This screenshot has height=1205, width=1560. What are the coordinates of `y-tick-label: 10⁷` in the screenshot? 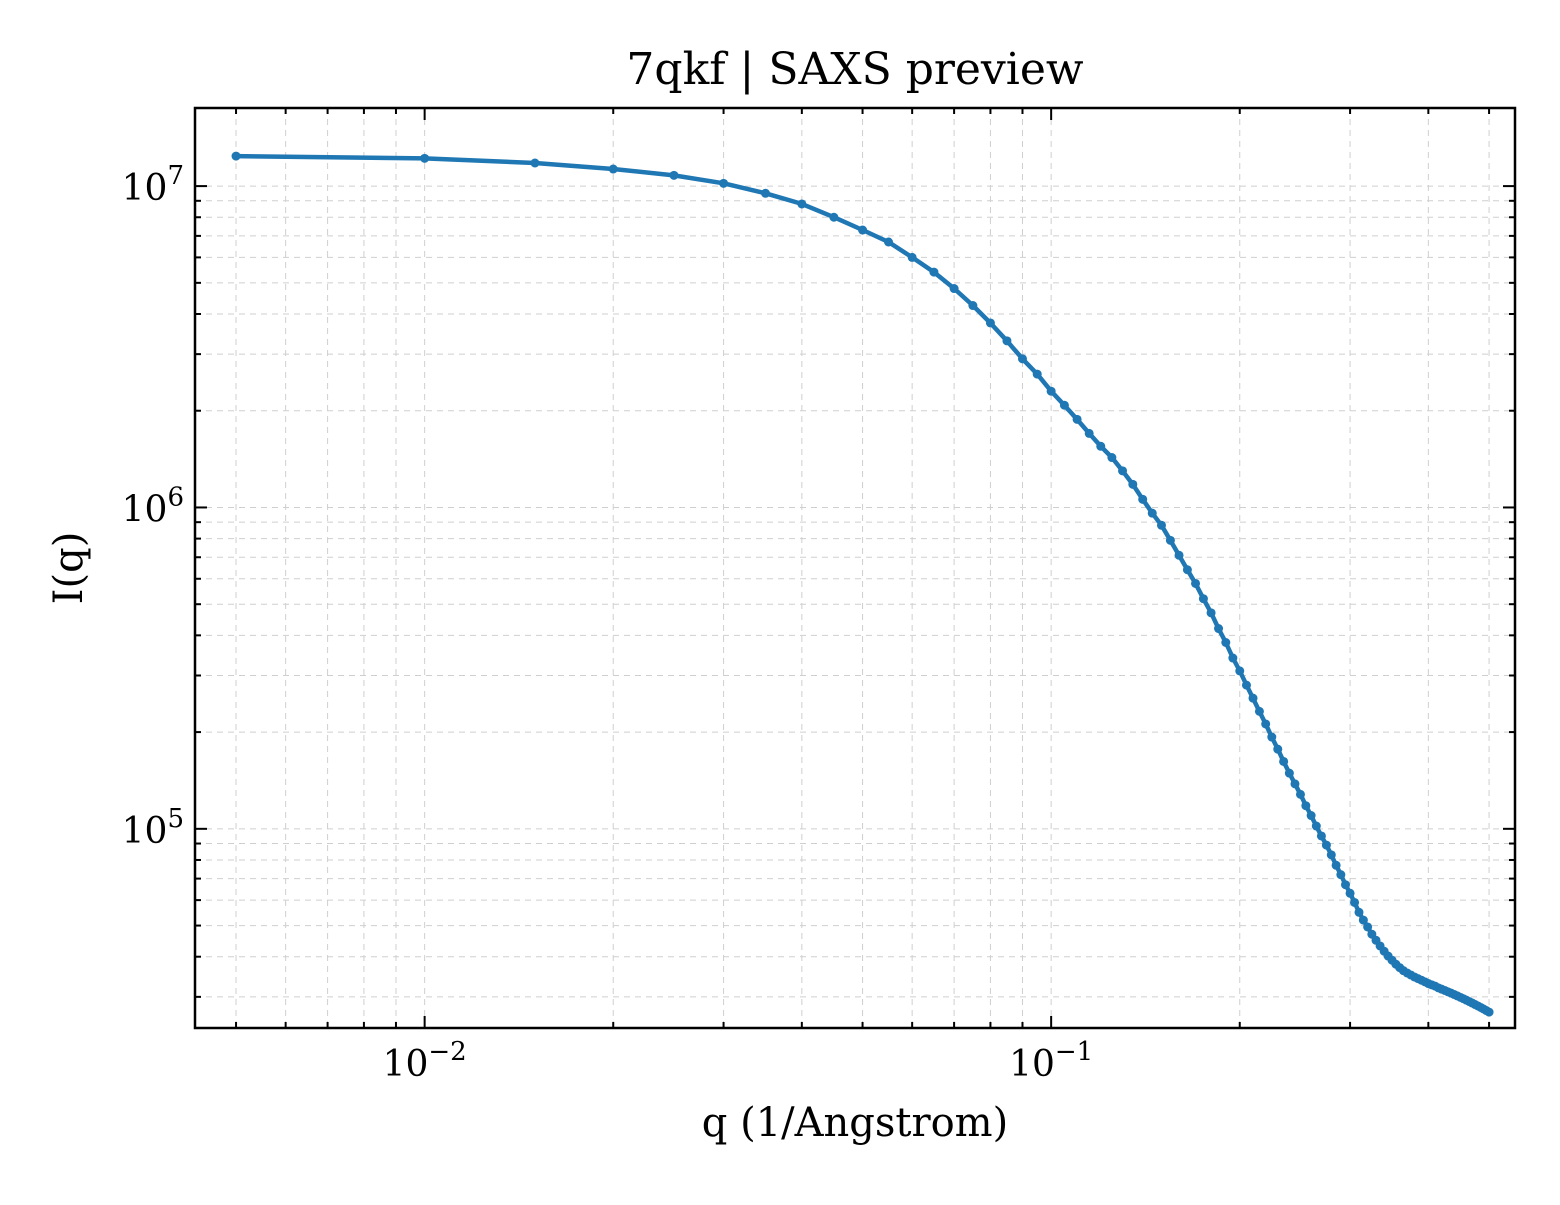 It's located at (153, 185).